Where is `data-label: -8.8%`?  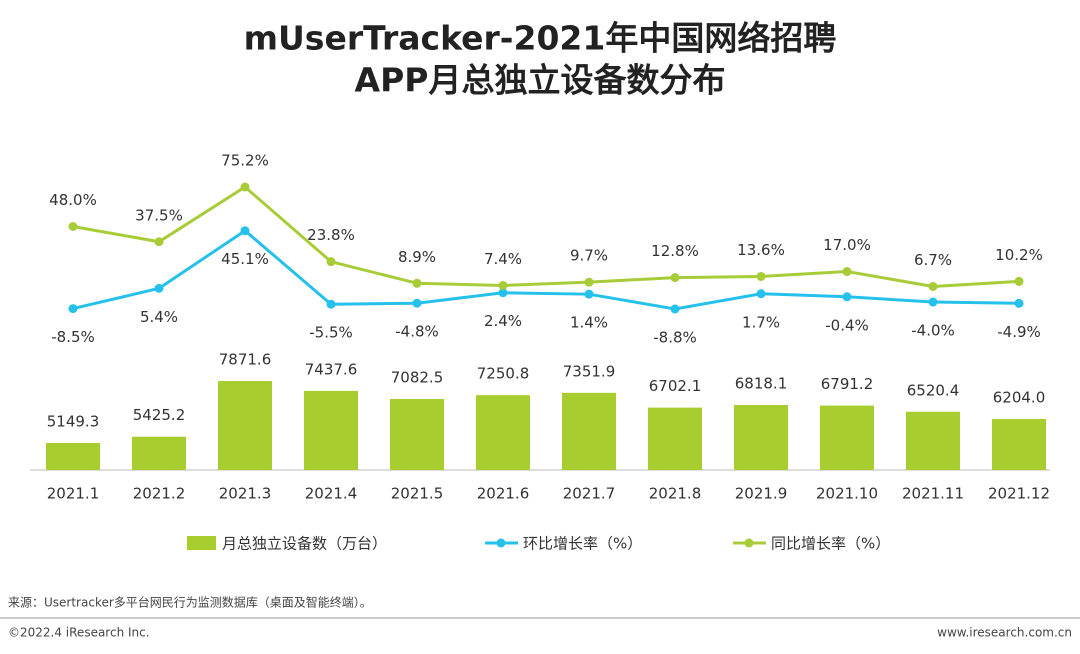
data-label: -8.8% is located at coordinates (675, 338).